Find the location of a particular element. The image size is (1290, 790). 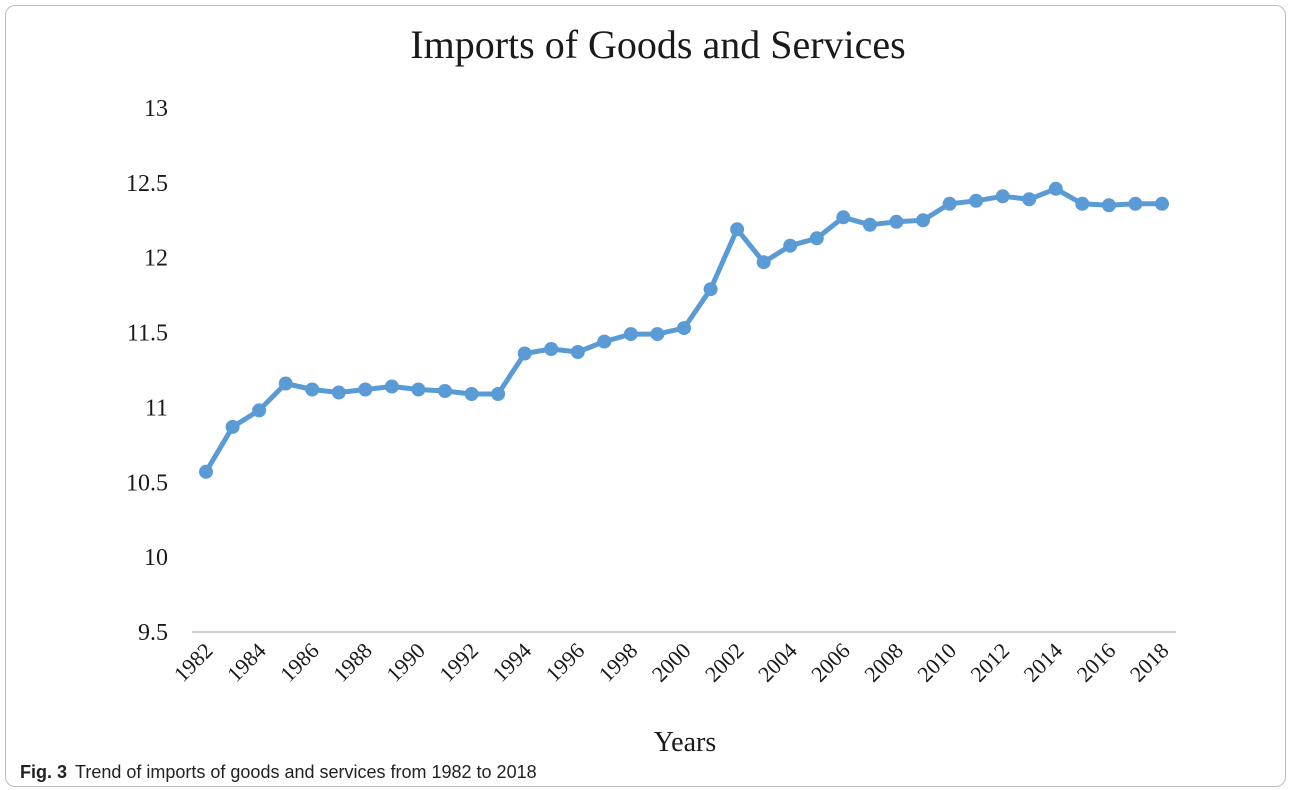

figure-label: Fig. 3 is located at coordinates (44, 772).